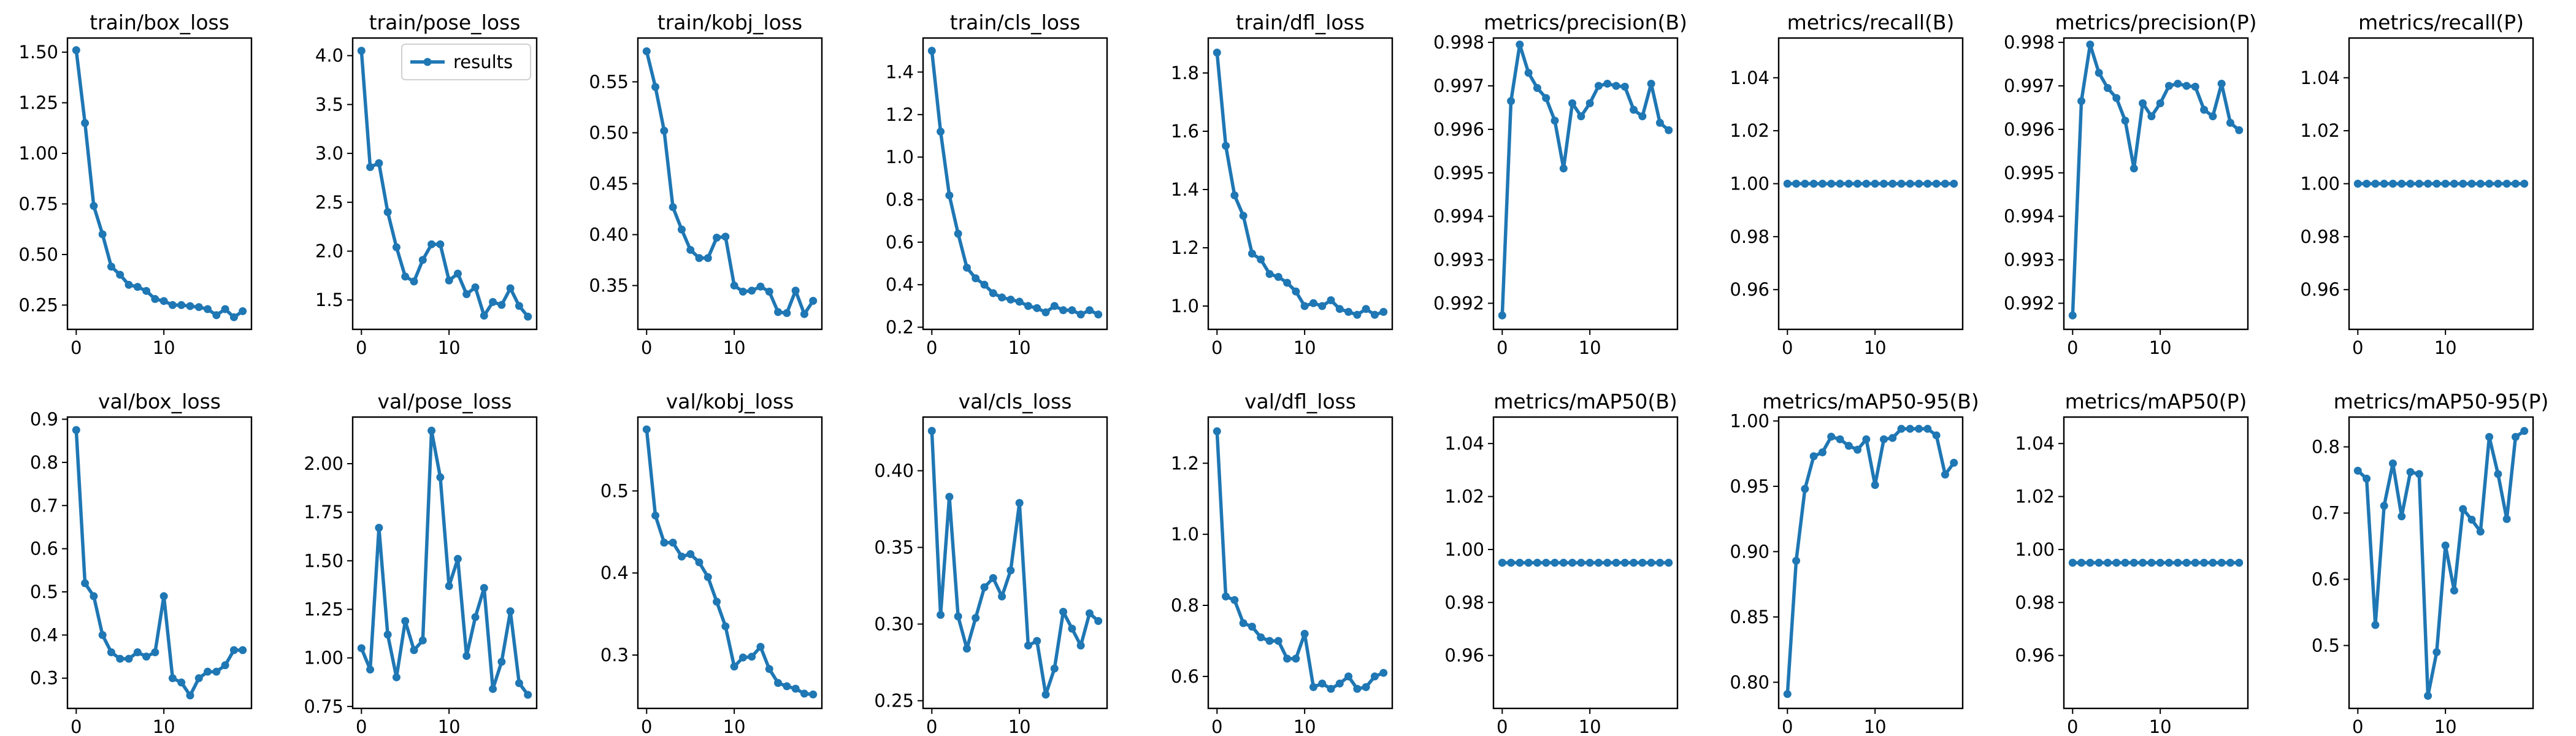 The width and height of the screenshot is (2576, 736). I want to click on y-tick-label: 0.5, so click(2326, 645).